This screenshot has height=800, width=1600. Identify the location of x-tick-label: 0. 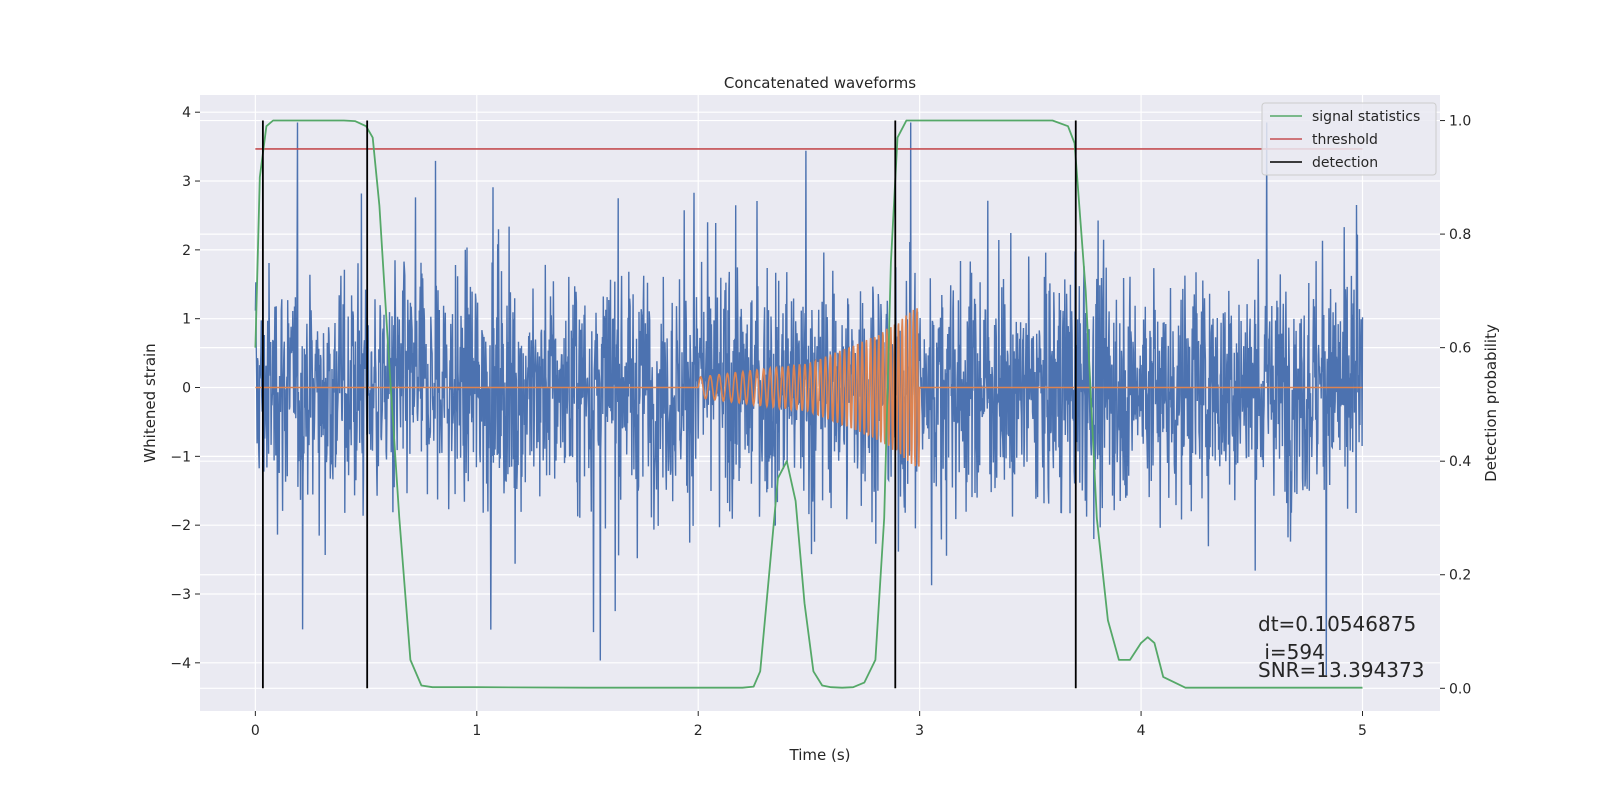
(255, 731).